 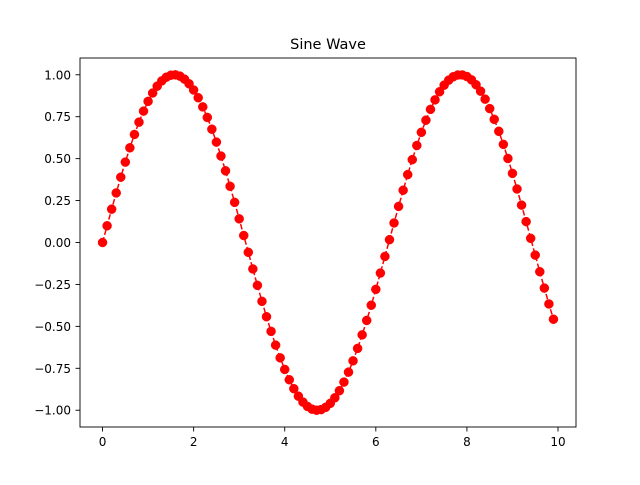 I want to click on y-tick-label: 0.00, so click(x=57, y=243).